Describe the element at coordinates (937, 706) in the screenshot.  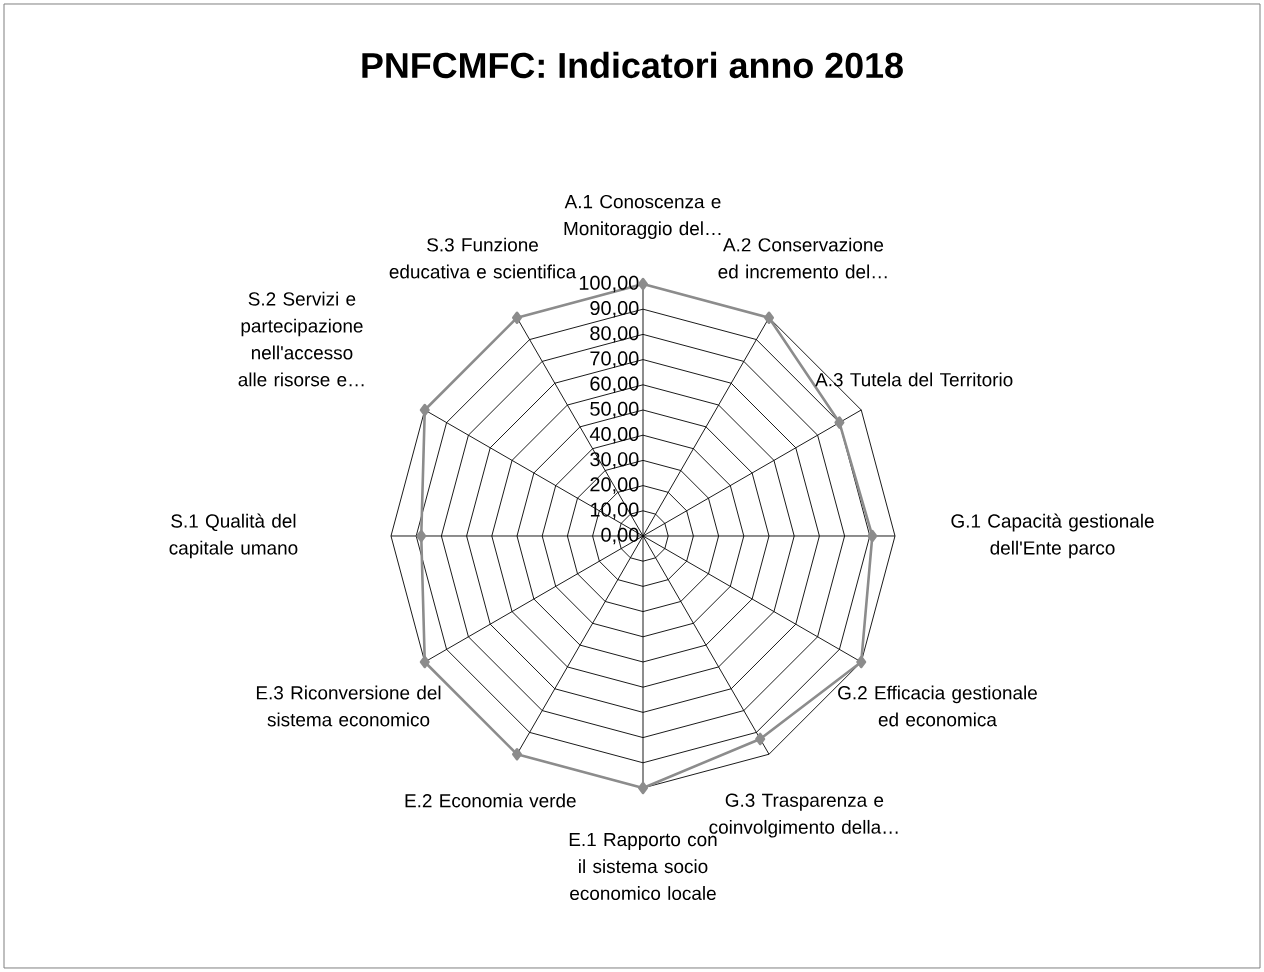
I see `spoke-label: G.2 Efficacia gestionale ed economica` at that location.